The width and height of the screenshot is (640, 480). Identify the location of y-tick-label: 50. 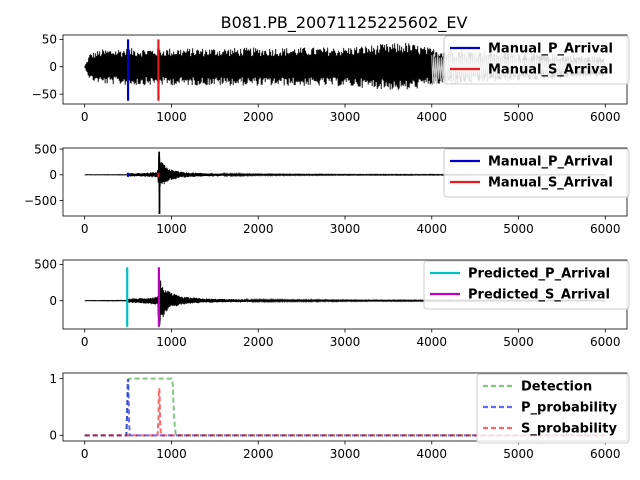
(49, 40).